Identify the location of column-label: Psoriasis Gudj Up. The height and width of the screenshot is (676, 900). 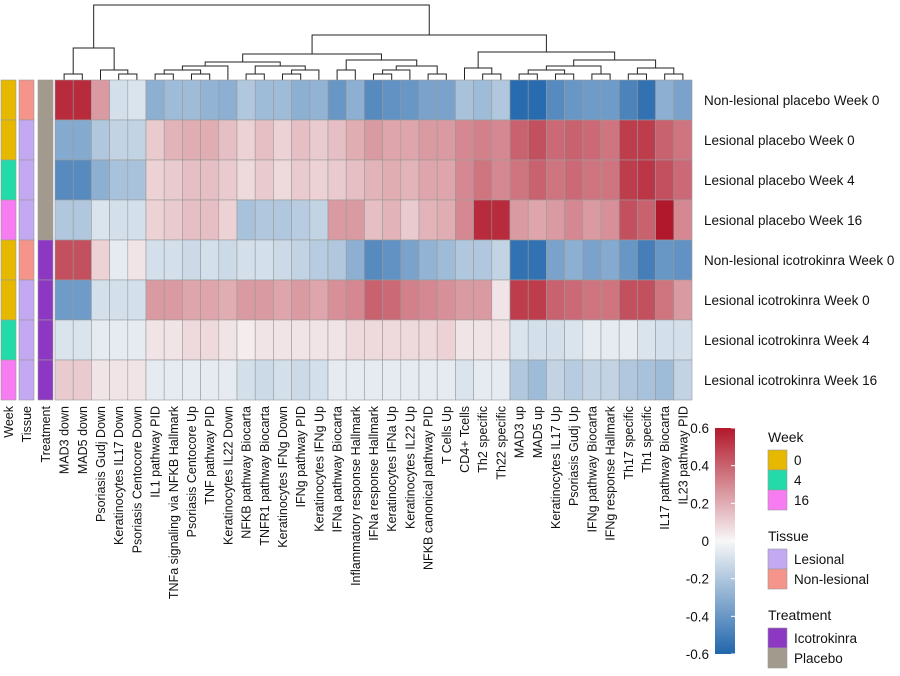
(574, 456).